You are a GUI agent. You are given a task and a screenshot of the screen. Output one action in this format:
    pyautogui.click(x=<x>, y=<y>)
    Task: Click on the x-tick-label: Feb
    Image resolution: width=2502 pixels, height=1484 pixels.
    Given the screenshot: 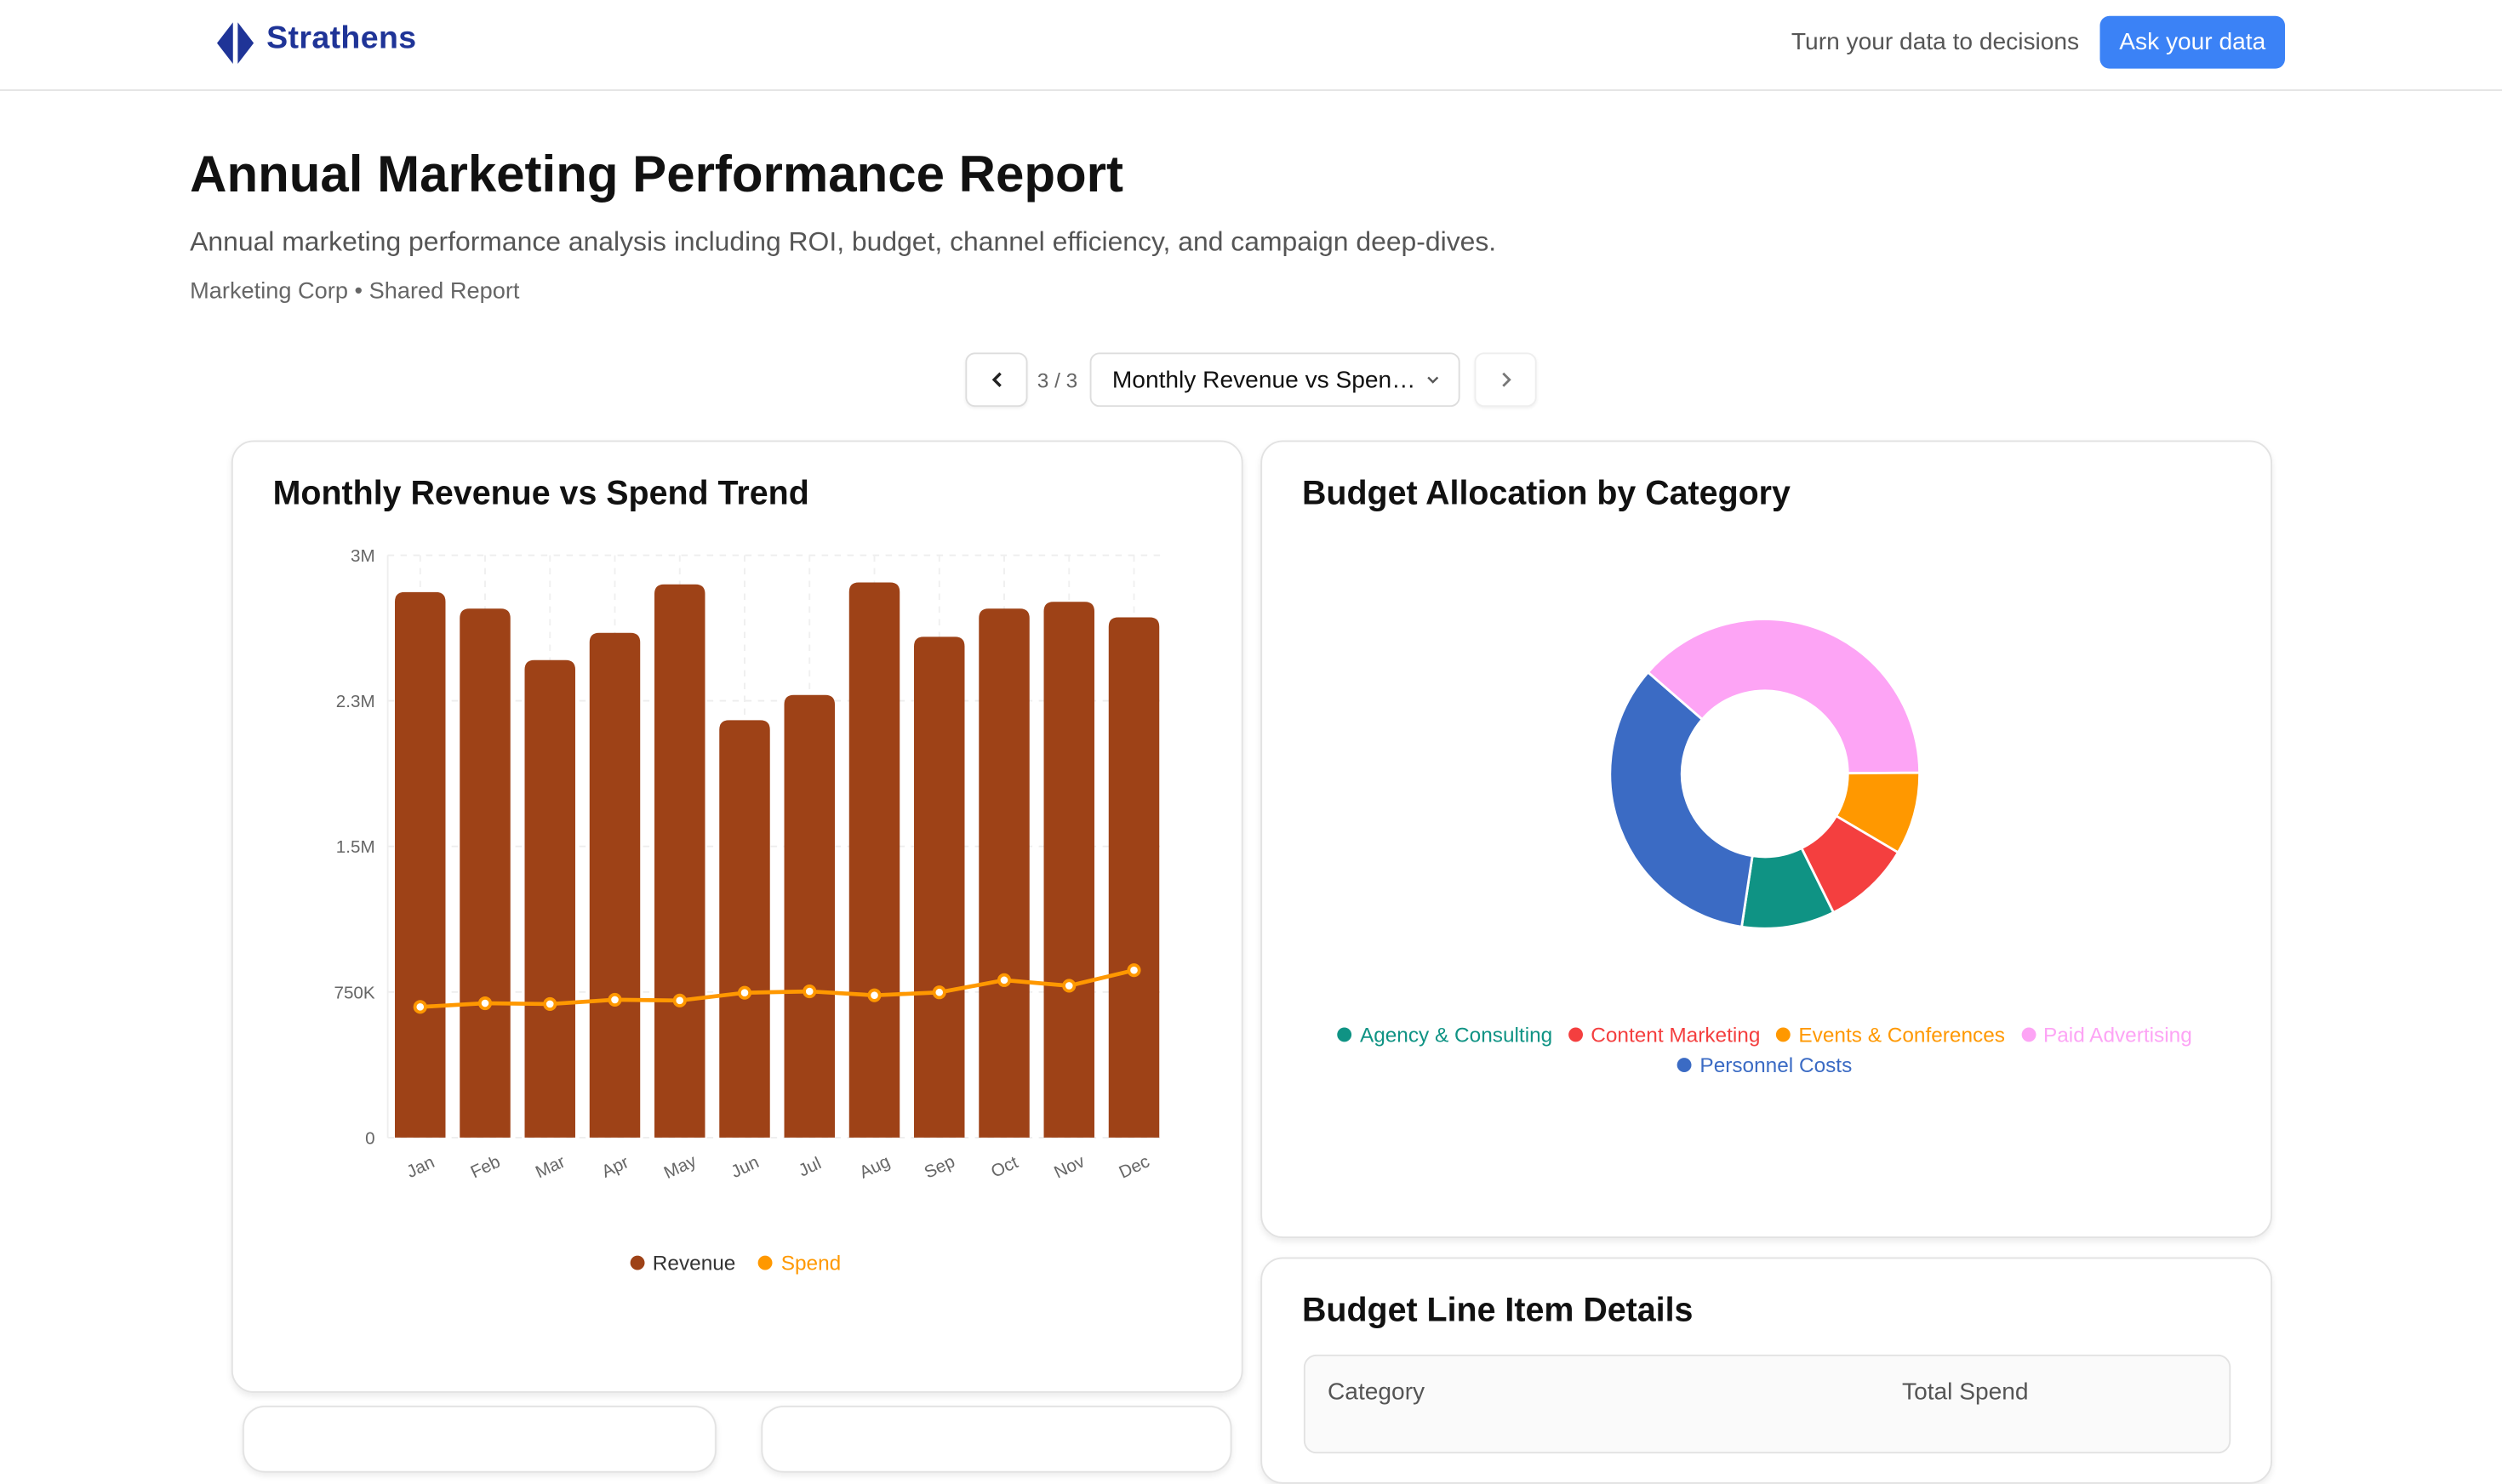 What is the action you would take?
    pyautogui.click(x=485, y=1167)
    